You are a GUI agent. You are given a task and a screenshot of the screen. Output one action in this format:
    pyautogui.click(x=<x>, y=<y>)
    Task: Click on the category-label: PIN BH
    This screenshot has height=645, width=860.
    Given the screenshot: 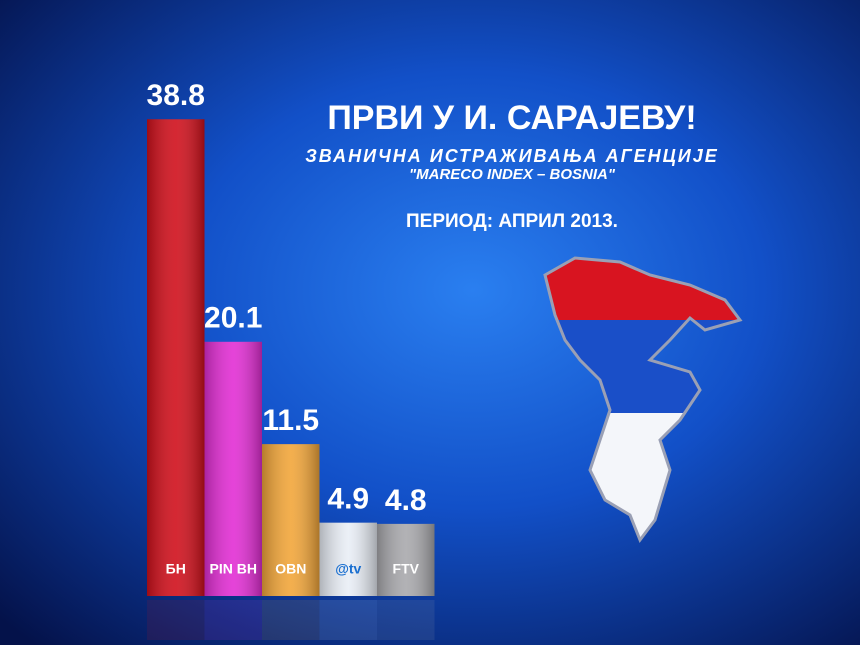 What is the action you would take?
    pyautogui.click(x=233, y=569)
    